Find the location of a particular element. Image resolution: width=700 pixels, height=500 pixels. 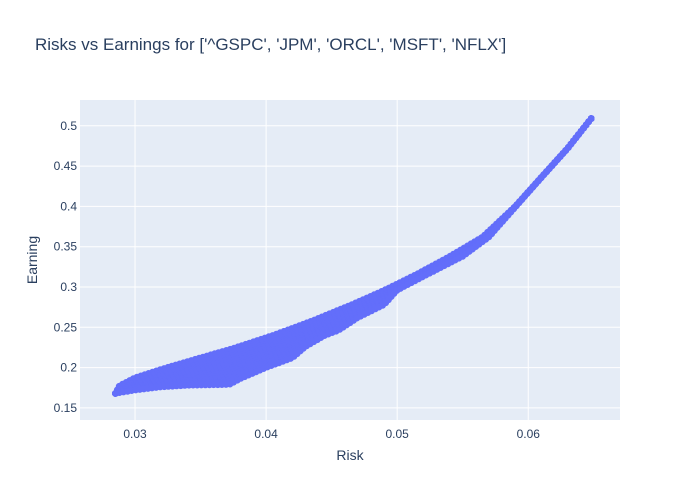

x-tick-label: 0.05 is located at coordinates (398, 434).